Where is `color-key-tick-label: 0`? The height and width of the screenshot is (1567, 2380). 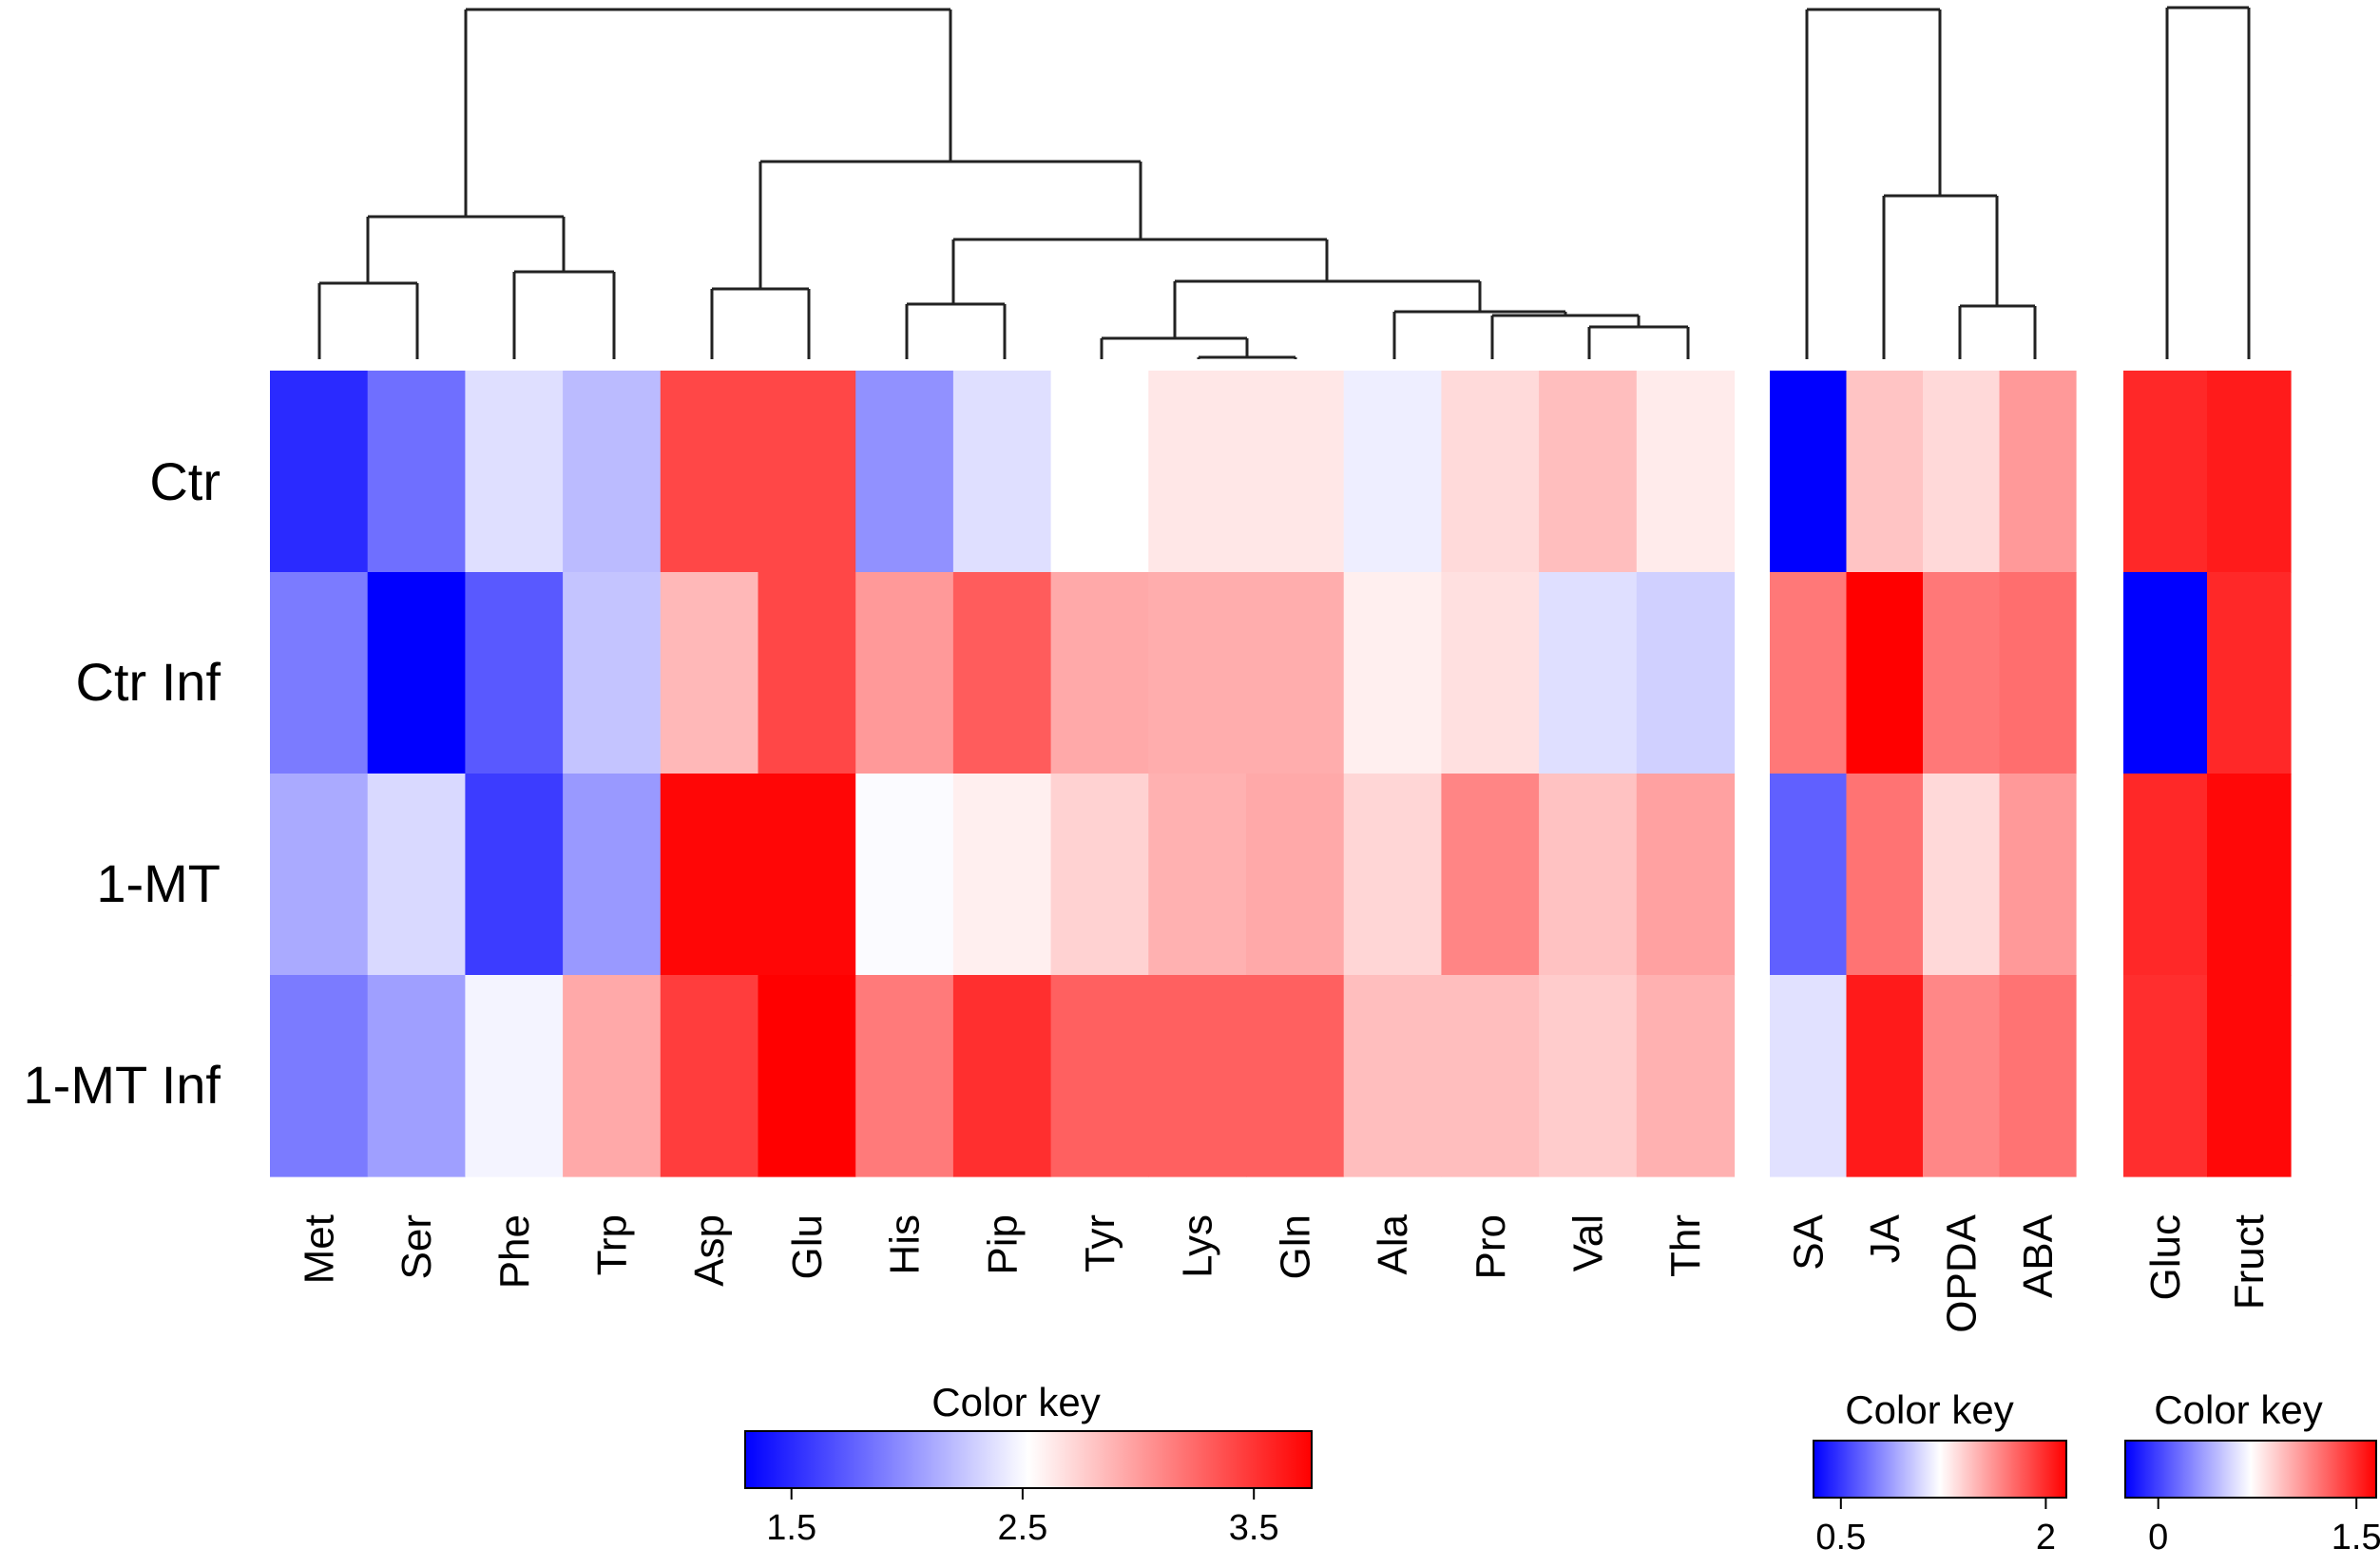
color-key-tick-label: 0 is located at coordinates (2158, 1537).